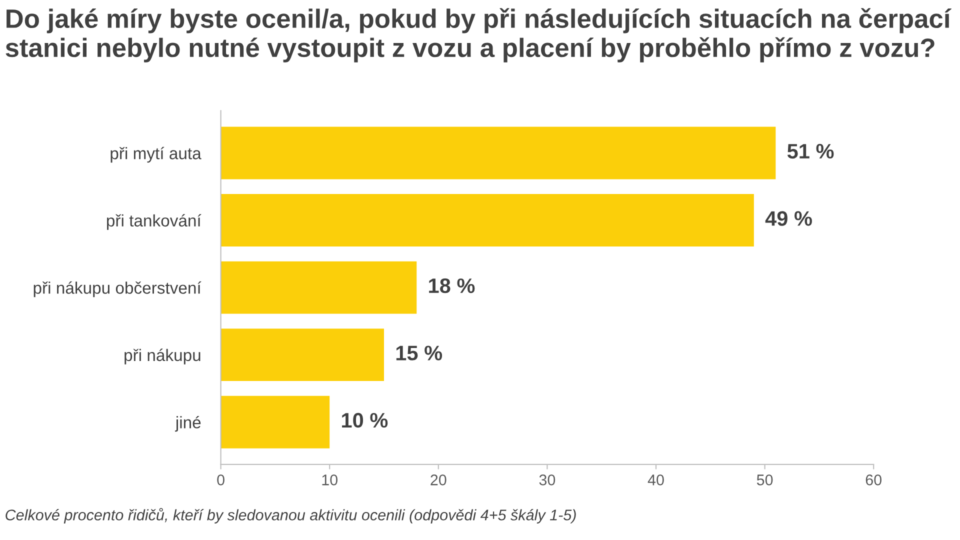 The height and width of the screenshot is (540, 960). What do you see at coordinates (547, 480) in the screenshot?
I see `x-tick-label: 30` at bounding box center [547, 480].